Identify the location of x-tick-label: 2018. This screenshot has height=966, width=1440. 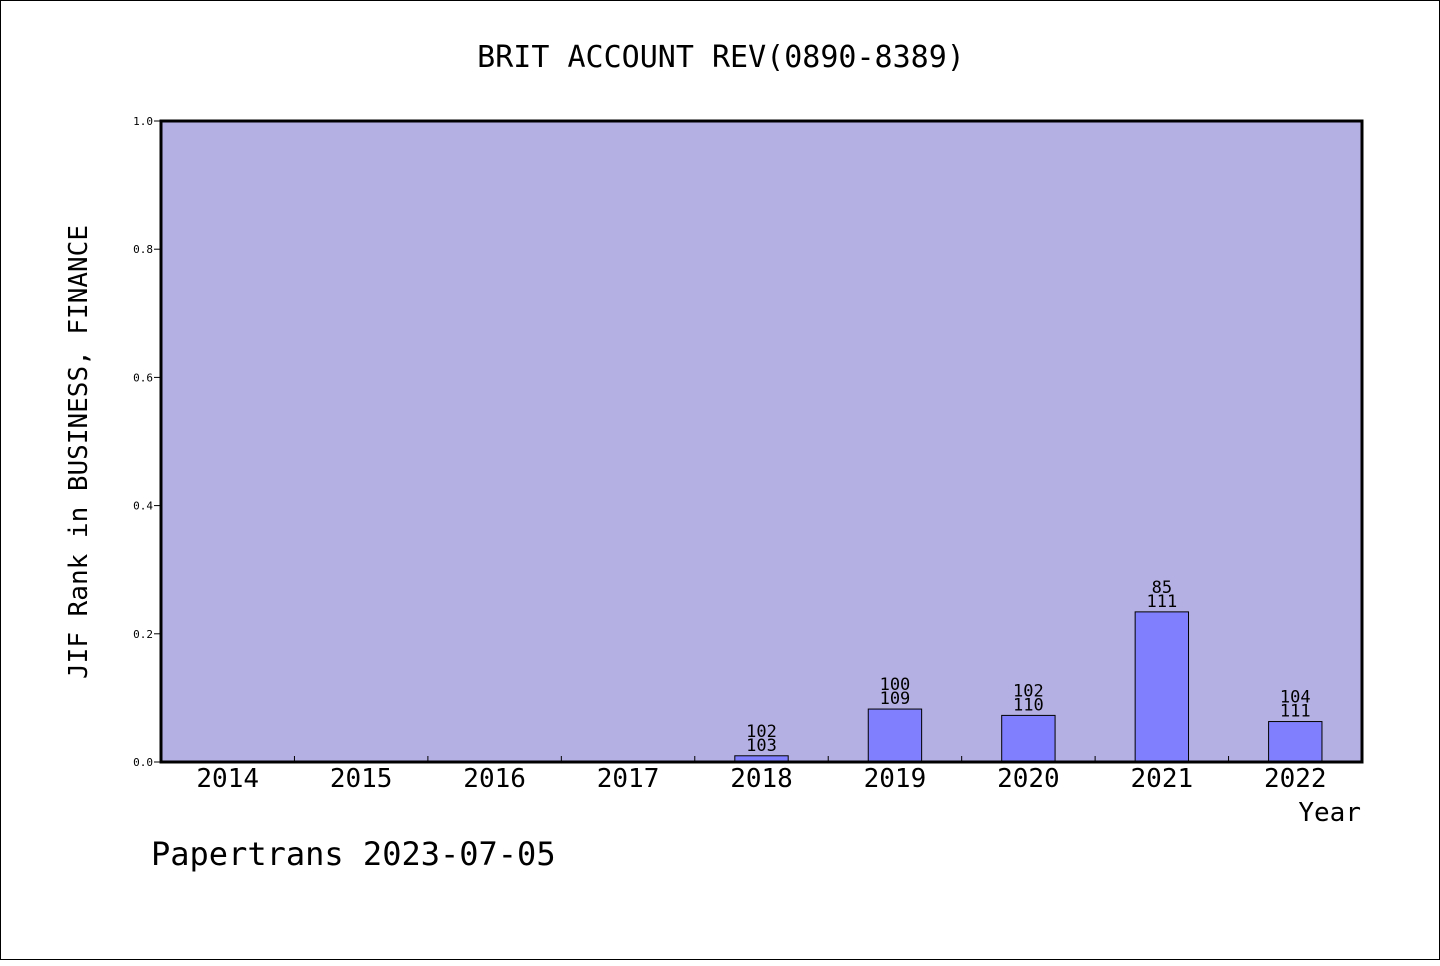
(761, 779).